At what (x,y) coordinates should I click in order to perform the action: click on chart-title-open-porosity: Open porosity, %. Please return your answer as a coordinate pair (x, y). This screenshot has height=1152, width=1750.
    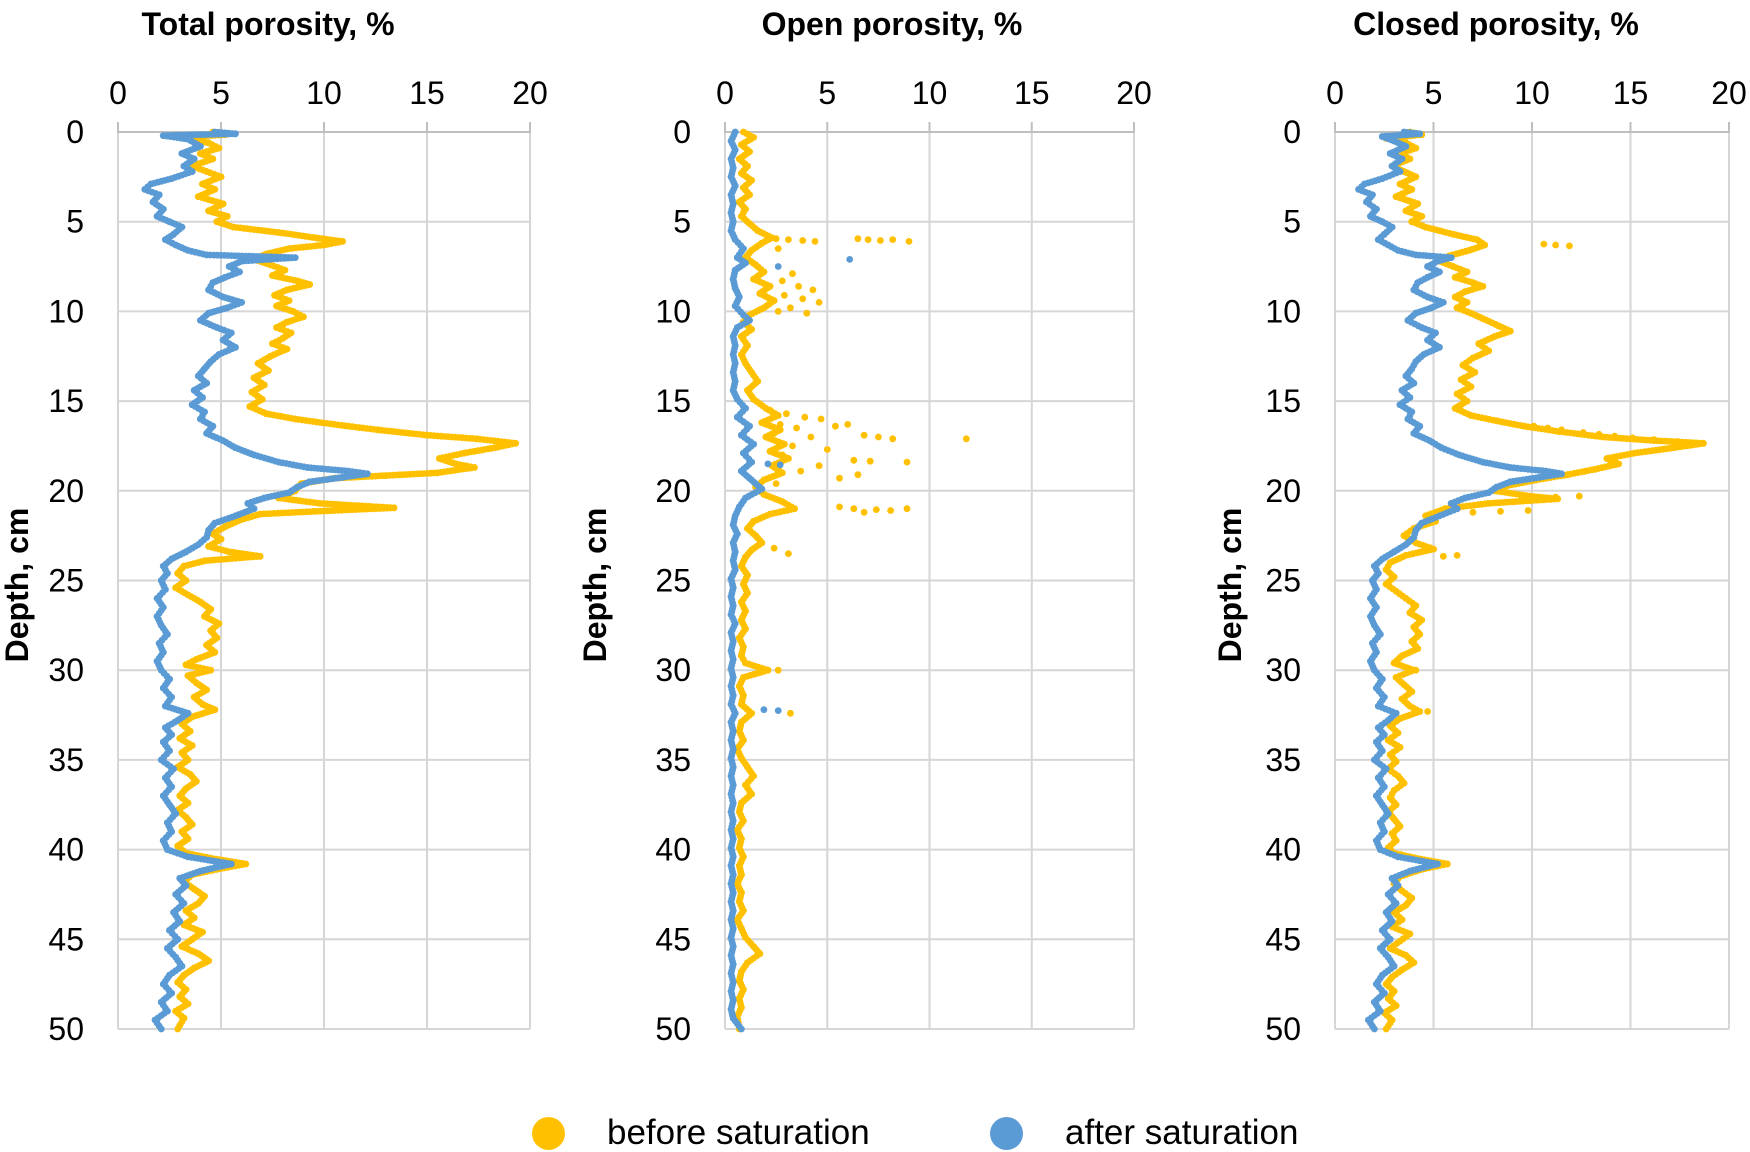
    Looking at the image, I should click on (892, 24).